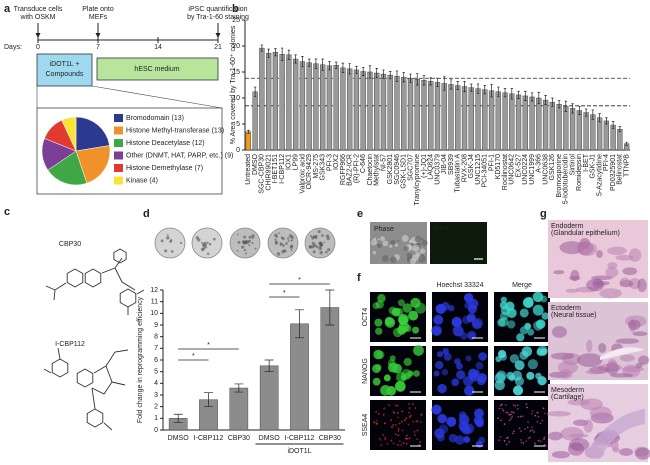 The width and height of the screenshot is (650, 465). What do you see at coordinates (302, 174) in the screenshot?
I see `x-tick-label: Valproic acid` at bounding box center [302, 174].